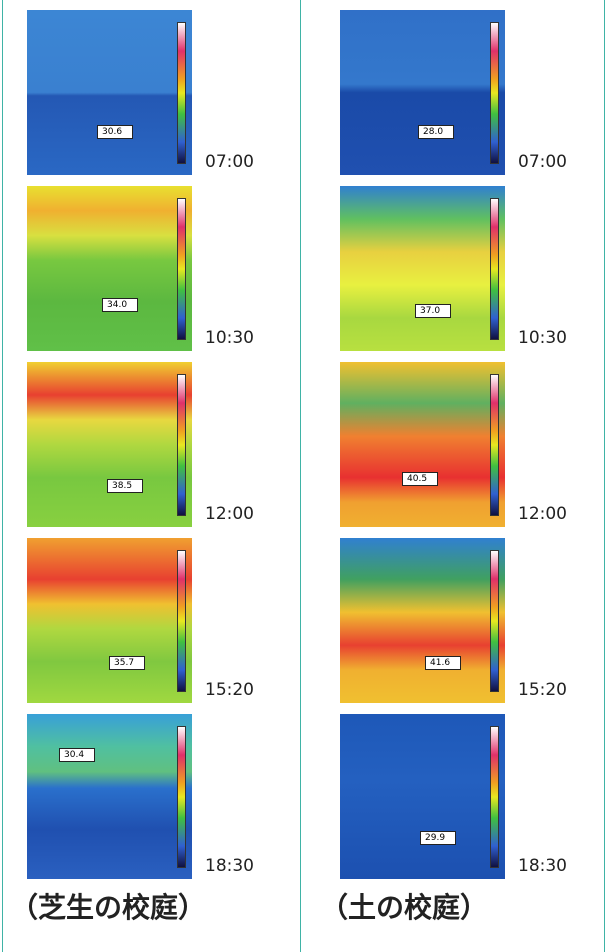 This screenshot has height=952, width=608. What do you see at coordinates (127, 663) in the screenshot?
I see `temperature-reading: 35.7` at bounding box center [127, 663].